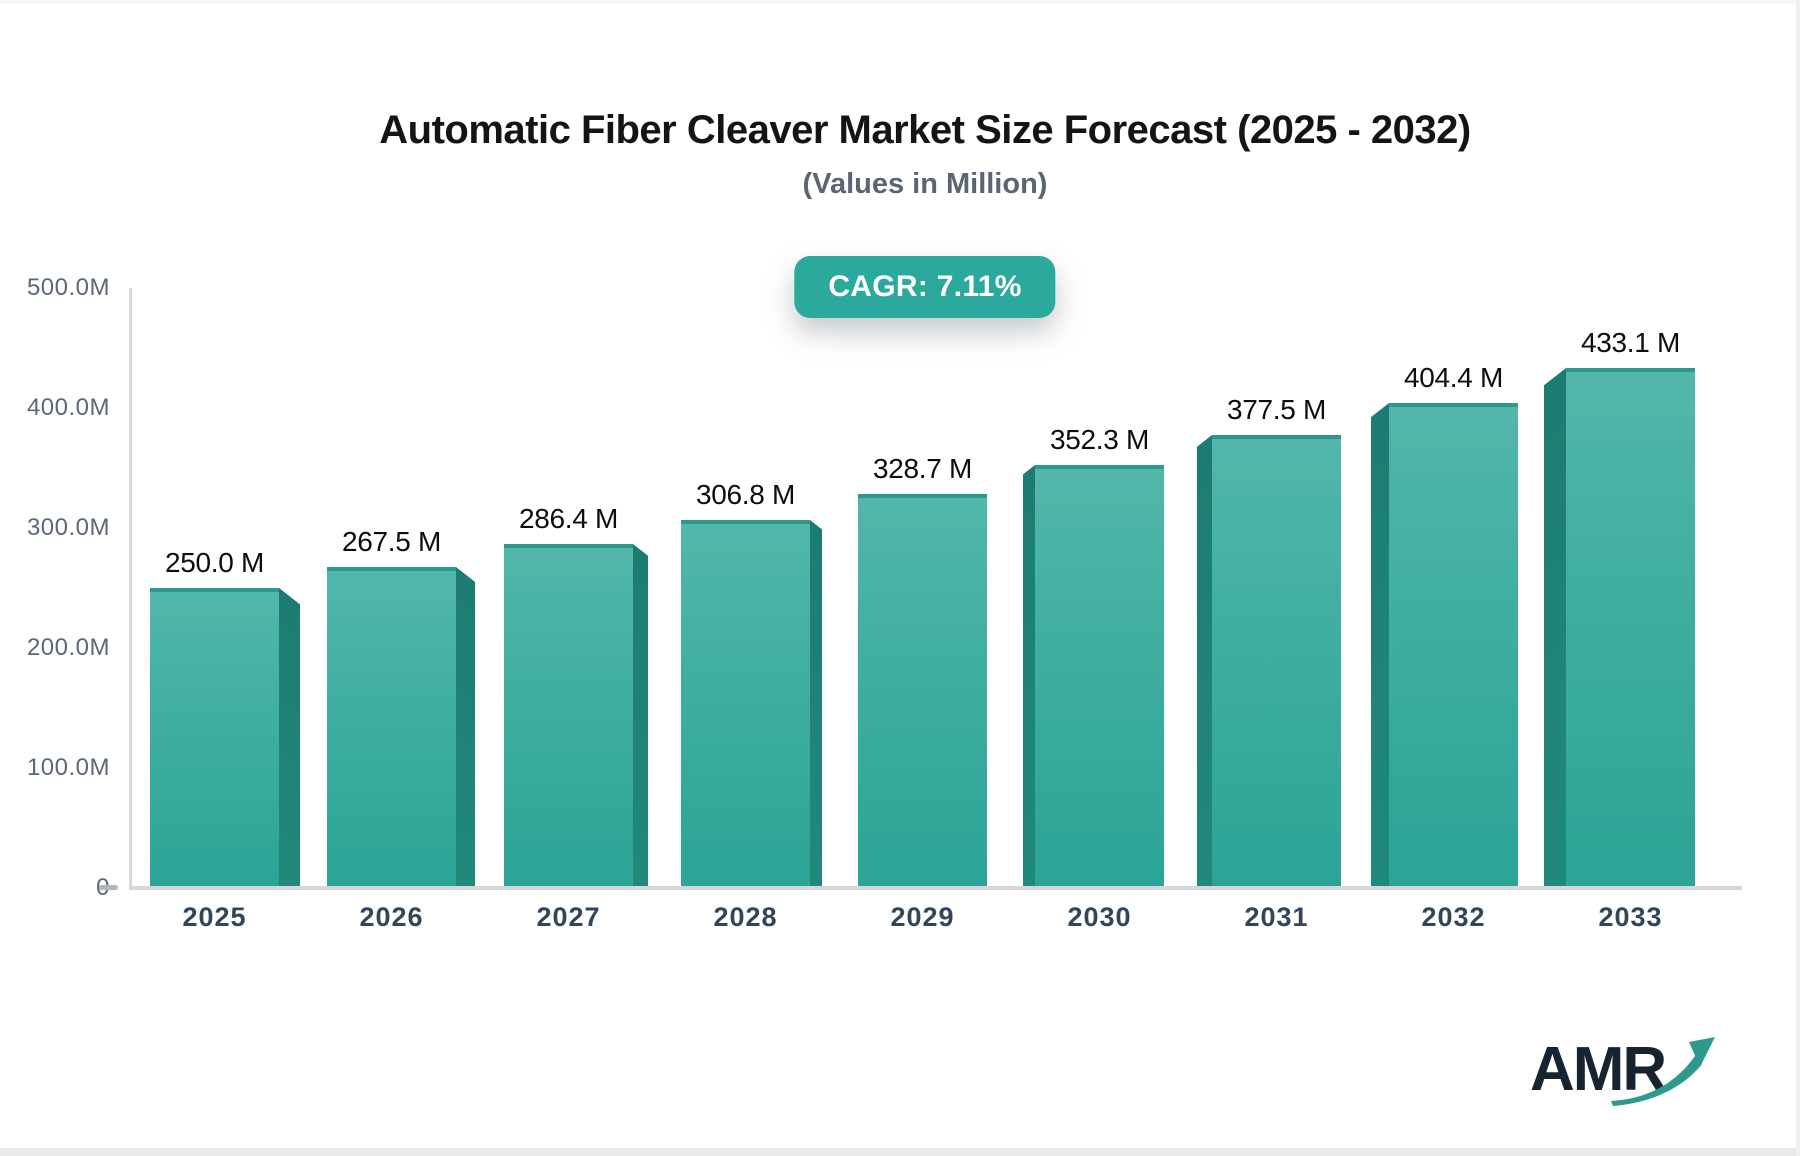 This screenshot has height=1156, width=1800. What do you see at coordinates (922, 917) in the screenshot?
I see `x-category-label-2029: 2029` at bounding box center [922, 917].